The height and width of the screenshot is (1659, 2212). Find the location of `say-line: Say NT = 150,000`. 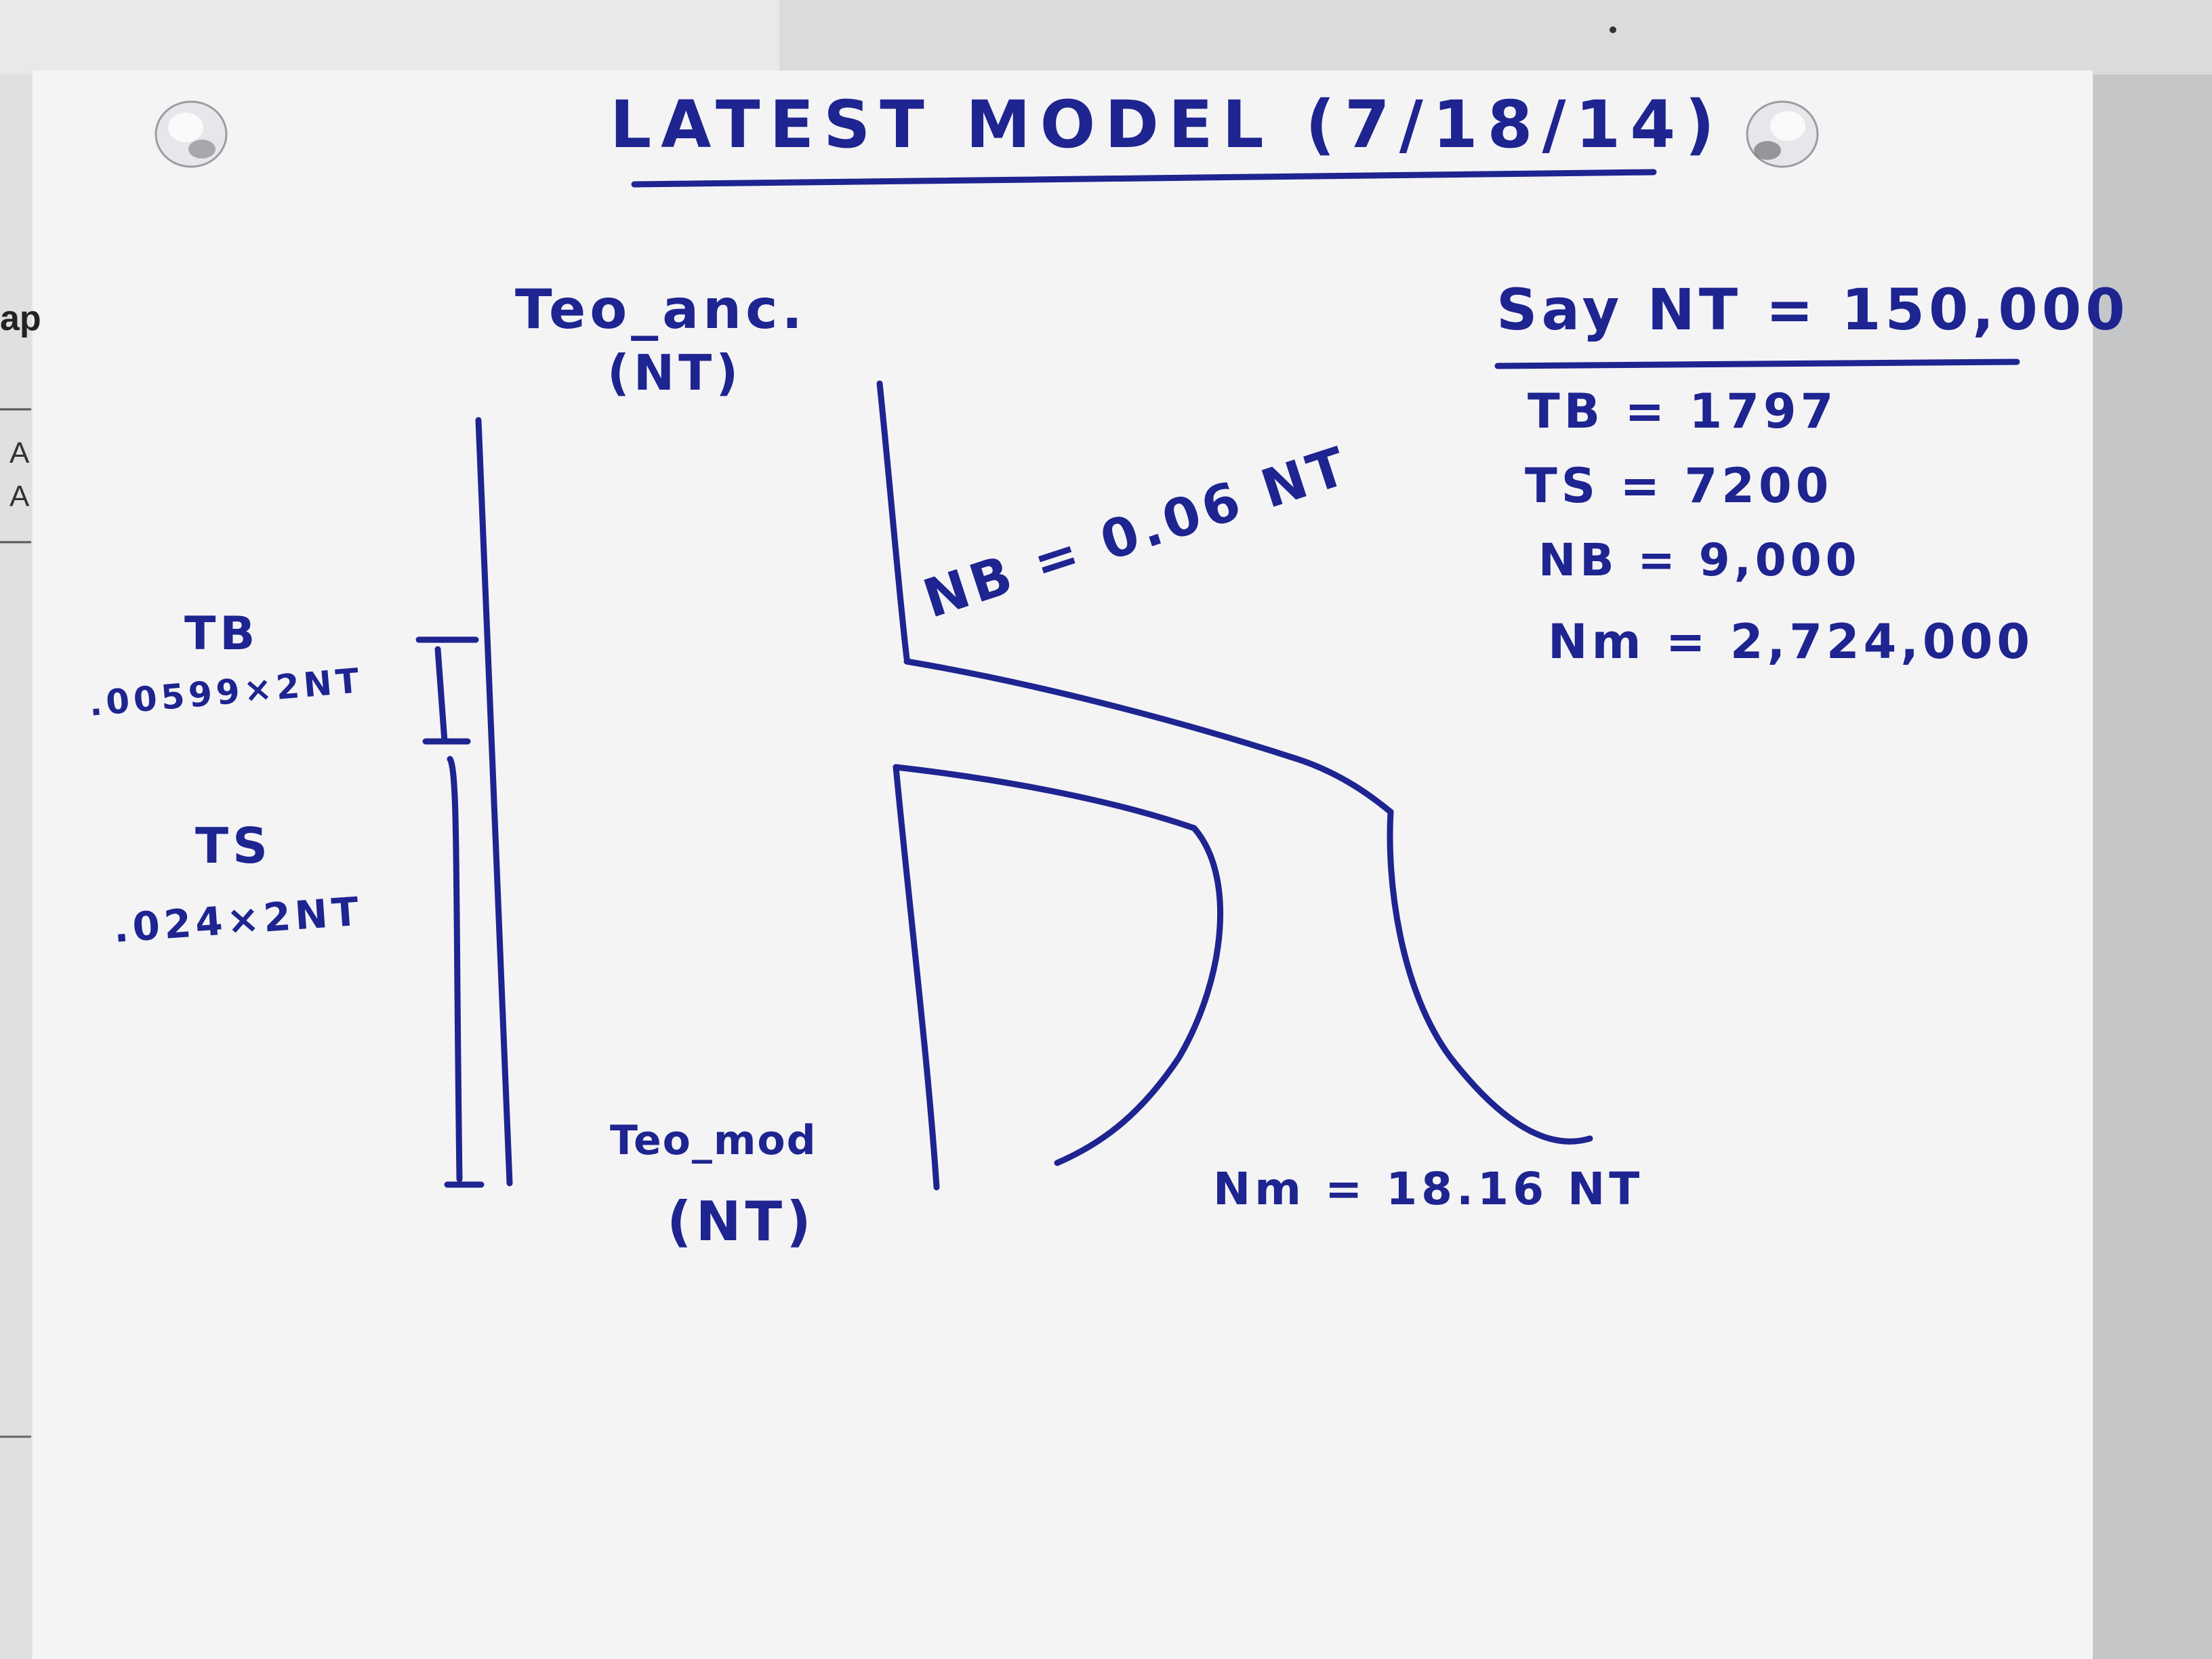

say-line: Say NT = 150,000 is located at coordinates (1812, 309).